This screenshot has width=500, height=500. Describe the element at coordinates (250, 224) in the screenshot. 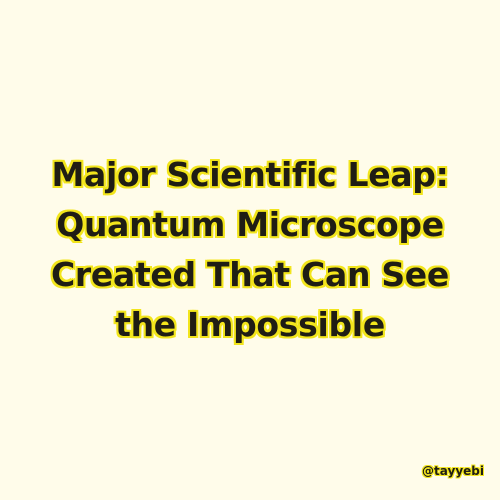

I see `headline-line-2: Quantum Microscope` at that location.